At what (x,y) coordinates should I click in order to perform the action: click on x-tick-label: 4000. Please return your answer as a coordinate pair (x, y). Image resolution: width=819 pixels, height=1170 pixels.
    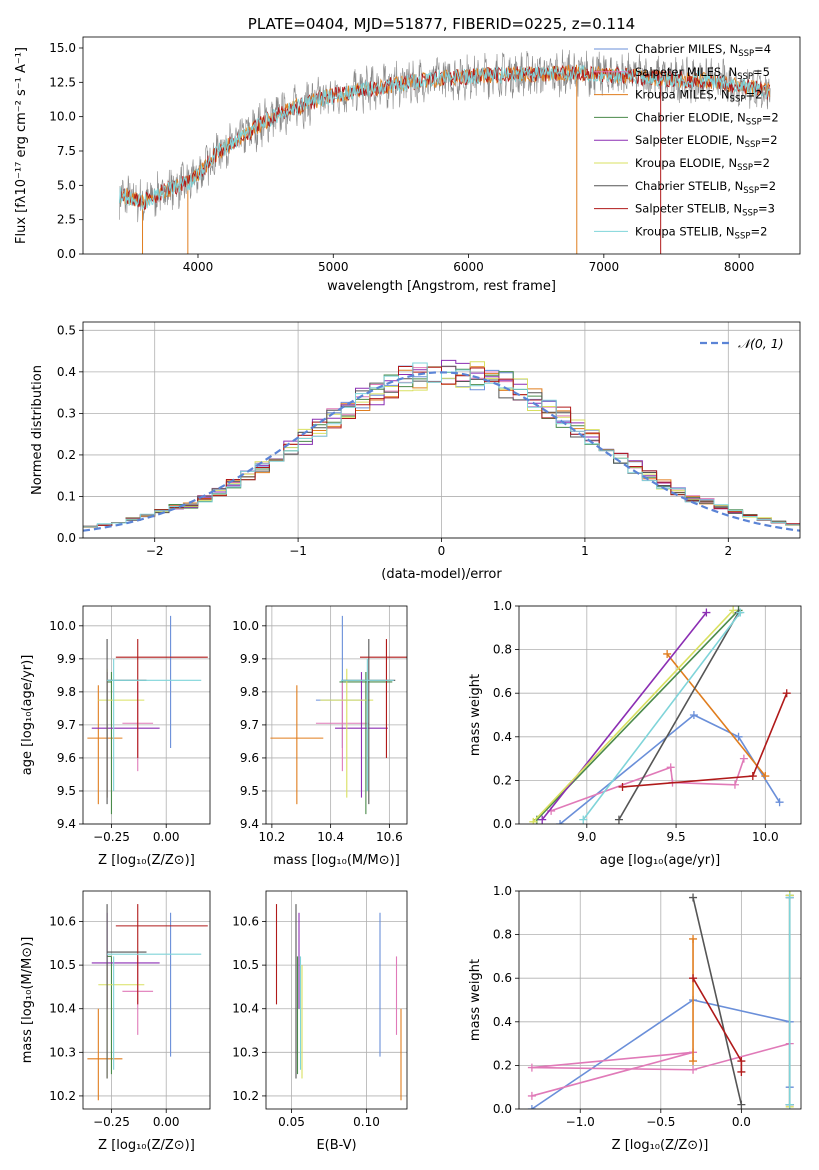
    Looking at the image, I should click on (198, 267).